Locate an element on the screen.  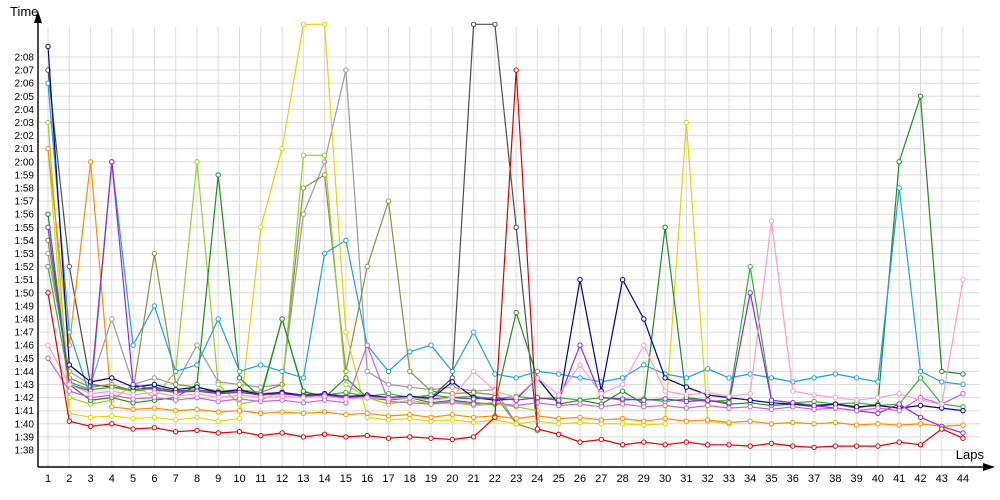
svg-text: 1:41 is located at coordinates (25, 411).